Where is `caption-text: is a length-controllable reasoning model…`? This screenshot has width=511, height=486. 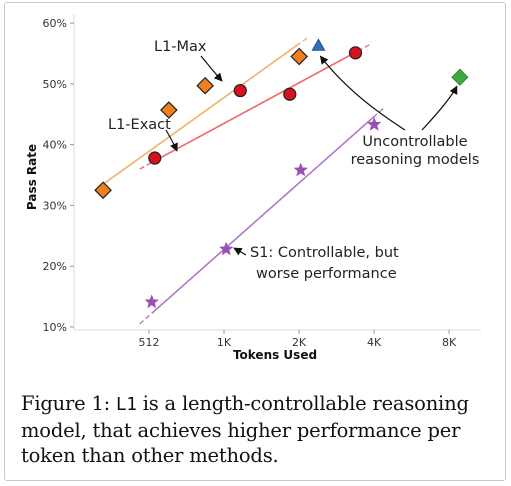 caption-text: is a length-controllable reasoning model… is located at coordinates (245, 429).